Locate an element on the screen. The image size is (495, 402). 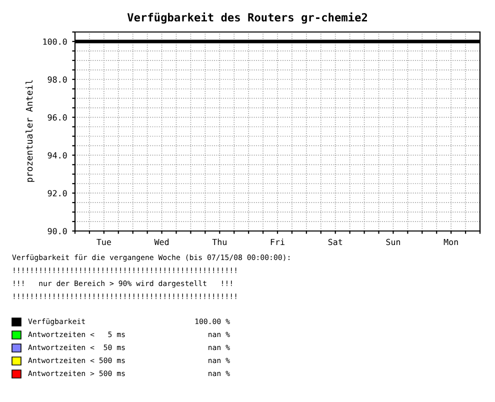
y-tick-label: 98.0 is located at coordinates (57, 79).